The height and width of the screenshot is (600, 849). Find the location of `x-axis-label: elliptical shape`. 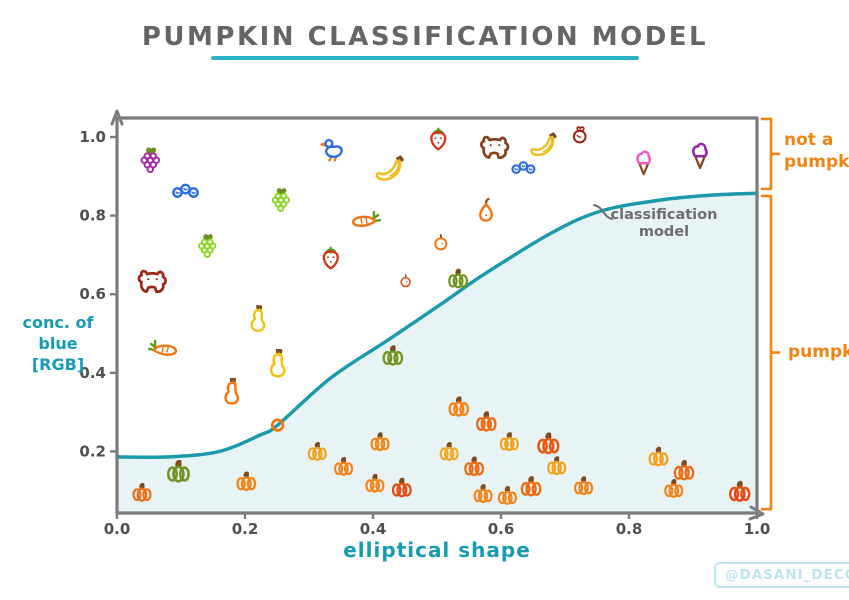

x-axis-label: elliptical shape is located at coordinates (437, 550).